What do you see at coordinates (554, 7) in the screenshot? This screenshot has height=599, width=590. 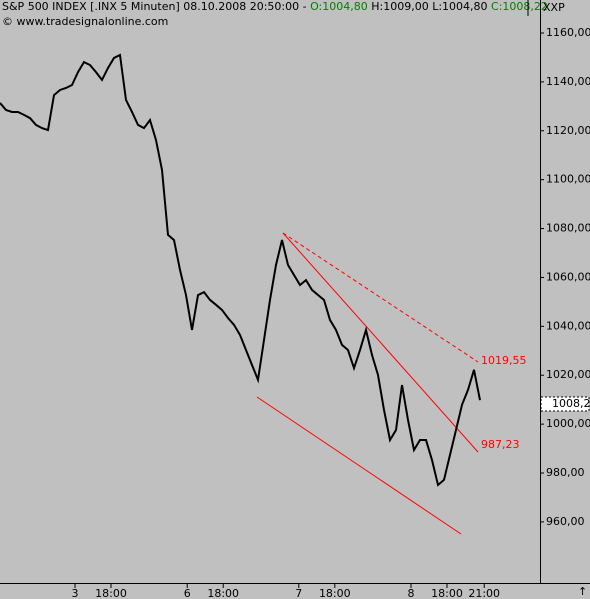 I see `axis-name: XXP` at bounding box center [554, 7].